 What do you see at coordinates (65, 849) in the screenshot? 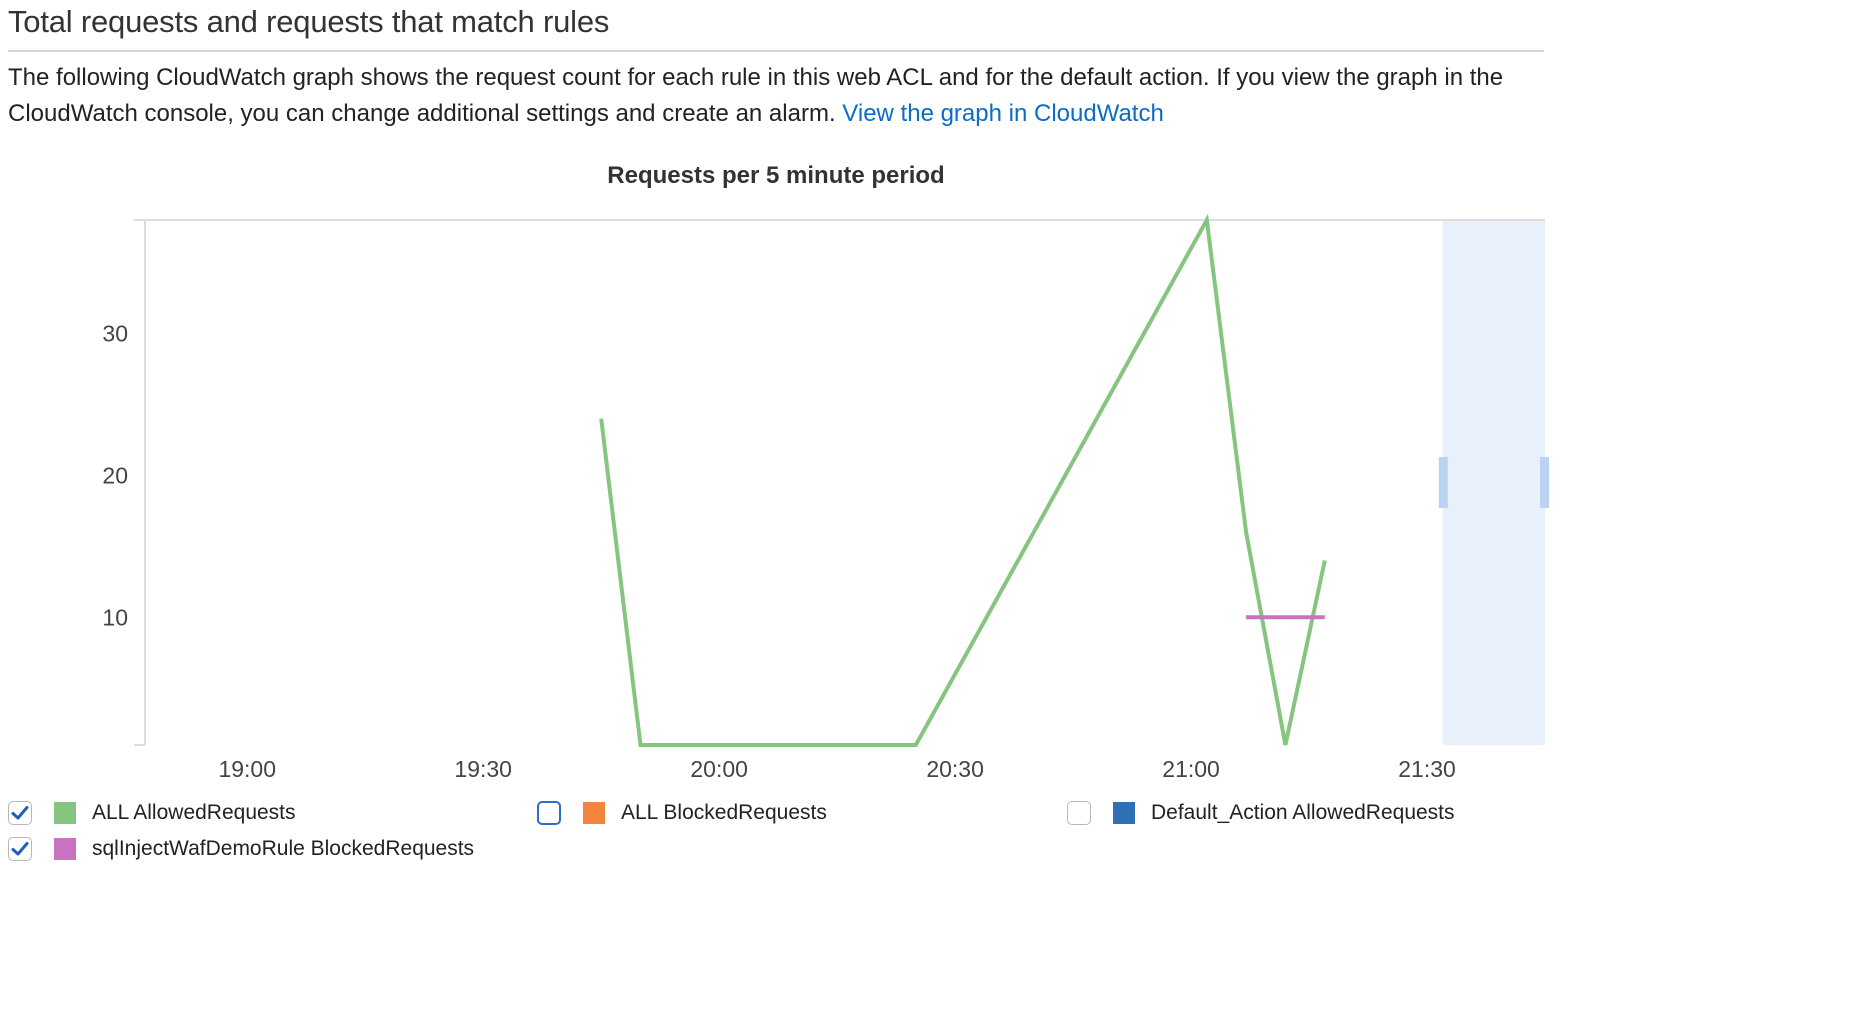
I see `legend-swatch-sqlinject-blocked` at bounding box center [65, 849].